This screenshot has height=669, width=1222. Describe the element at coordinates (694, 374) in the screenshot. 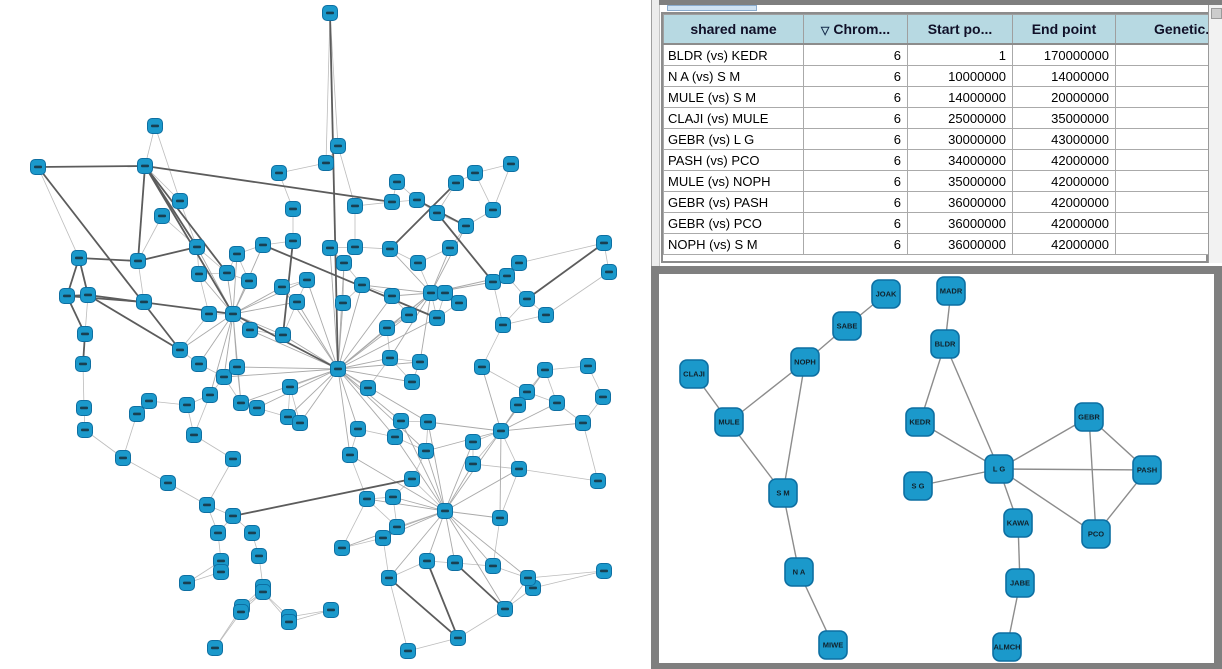

I see `network-node-claji: CLAJI` at that location.